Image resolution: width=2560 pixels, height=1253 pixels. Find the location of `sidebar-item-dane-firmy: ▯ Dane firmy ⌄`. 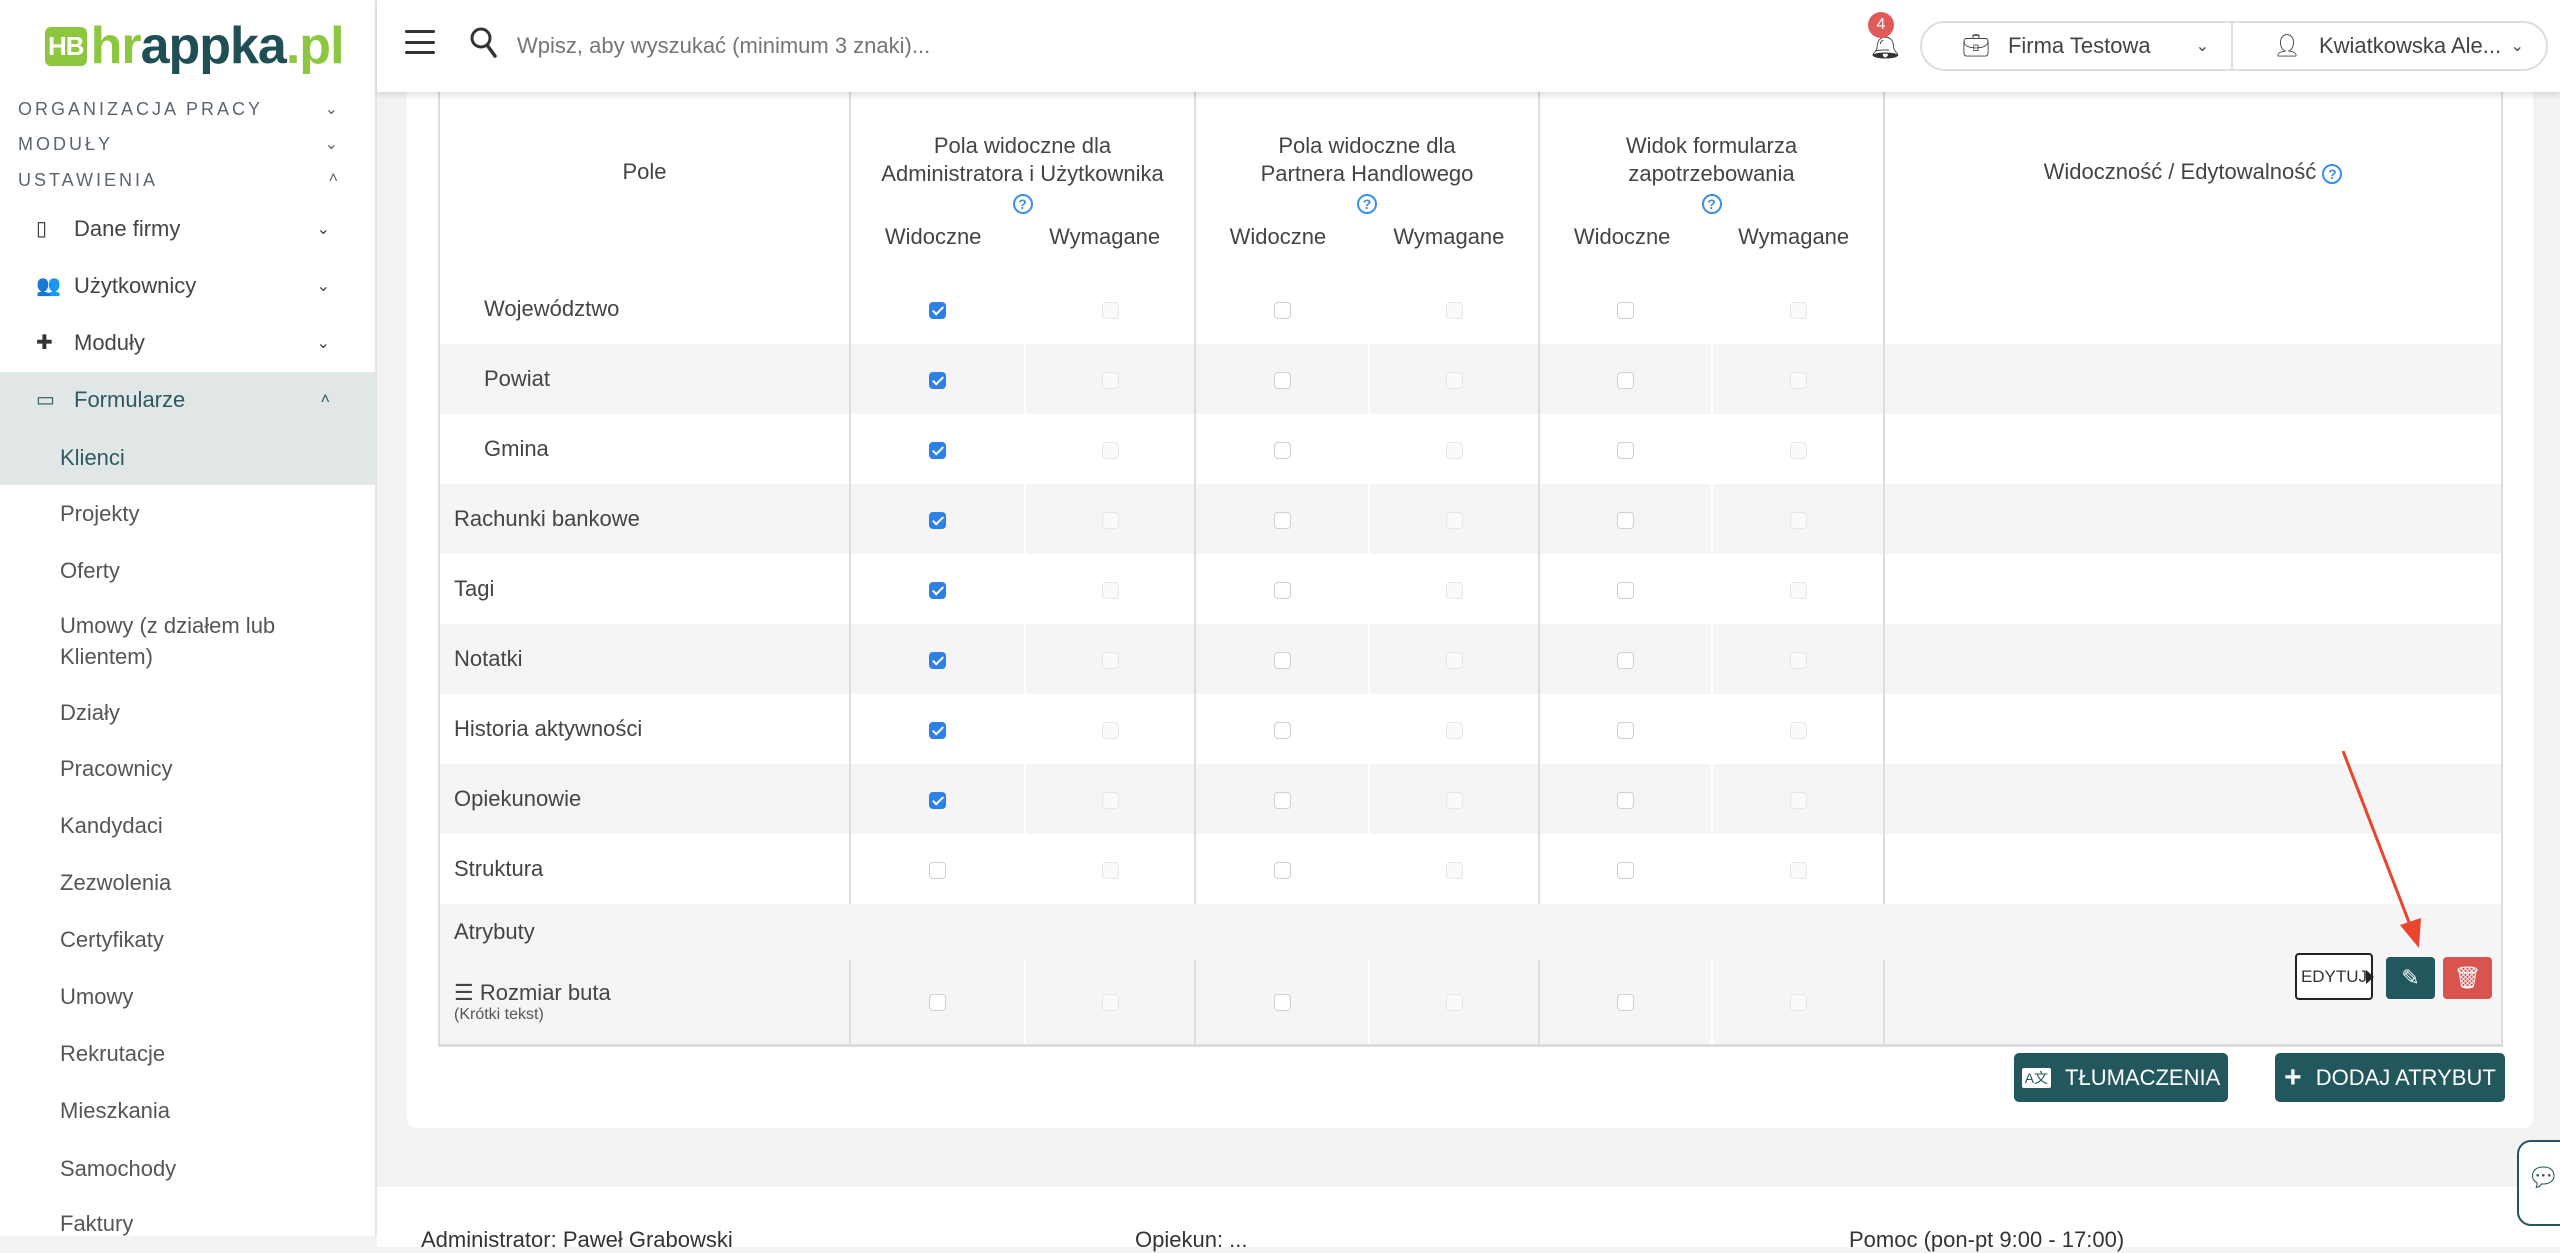

sidebar-item-dane-firmy: ▯ Dane firmy ⌄ is located at coordinates (187, 228).